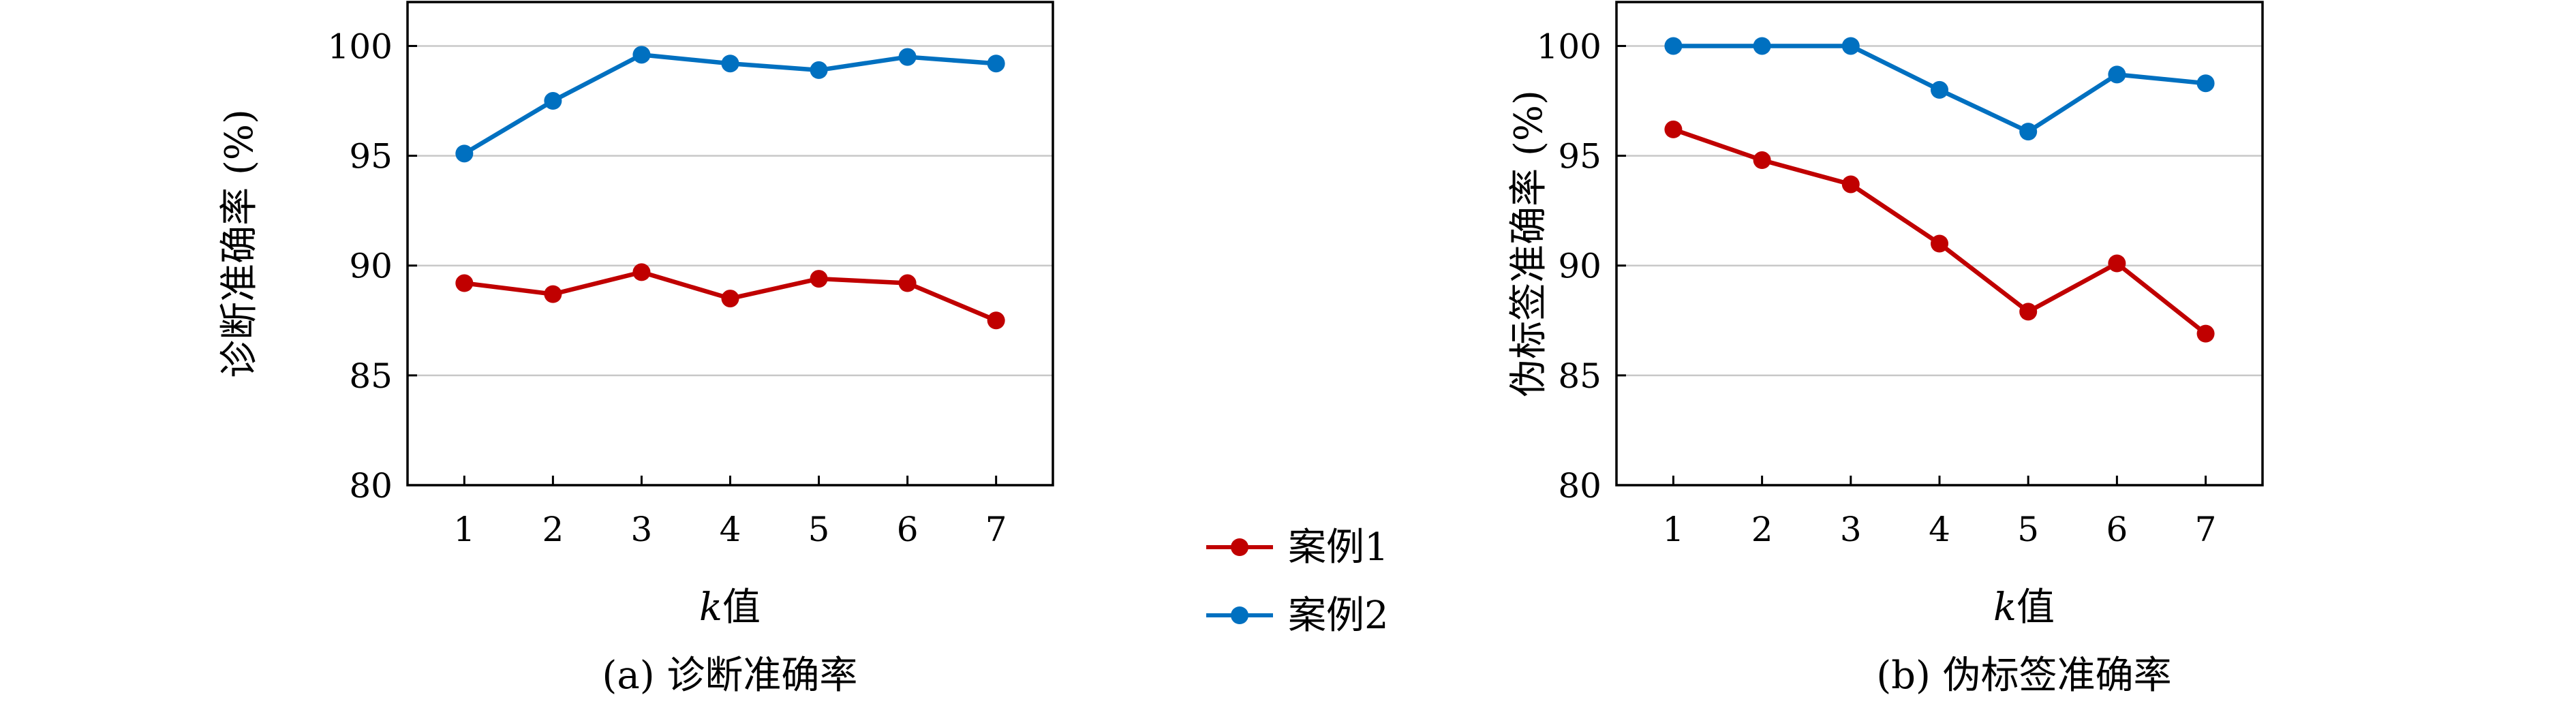 This screenshot has width=2576, height=708. I want to click on legend-item-case1: 案例1, so click(1297, 547).